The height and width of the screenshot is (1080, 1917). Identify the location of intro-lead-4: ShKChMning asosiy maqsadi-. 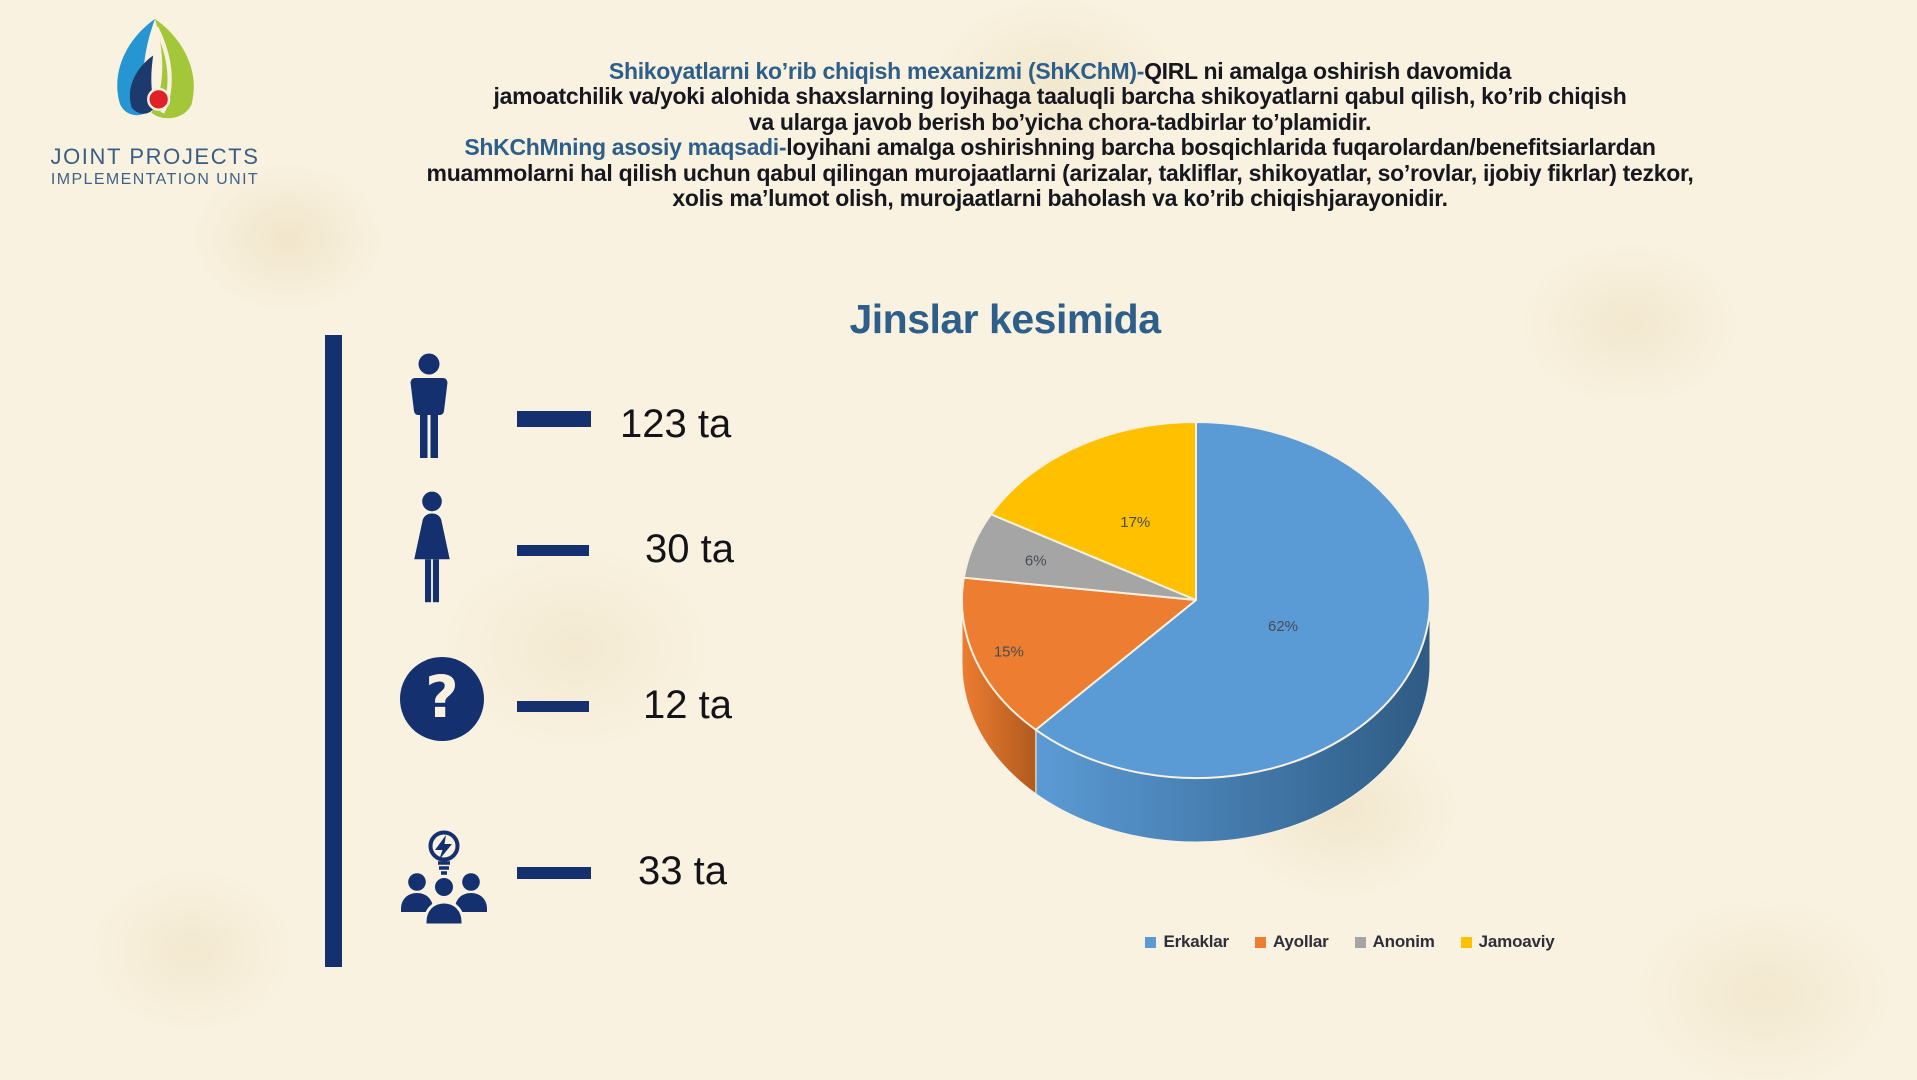
(625, 147).